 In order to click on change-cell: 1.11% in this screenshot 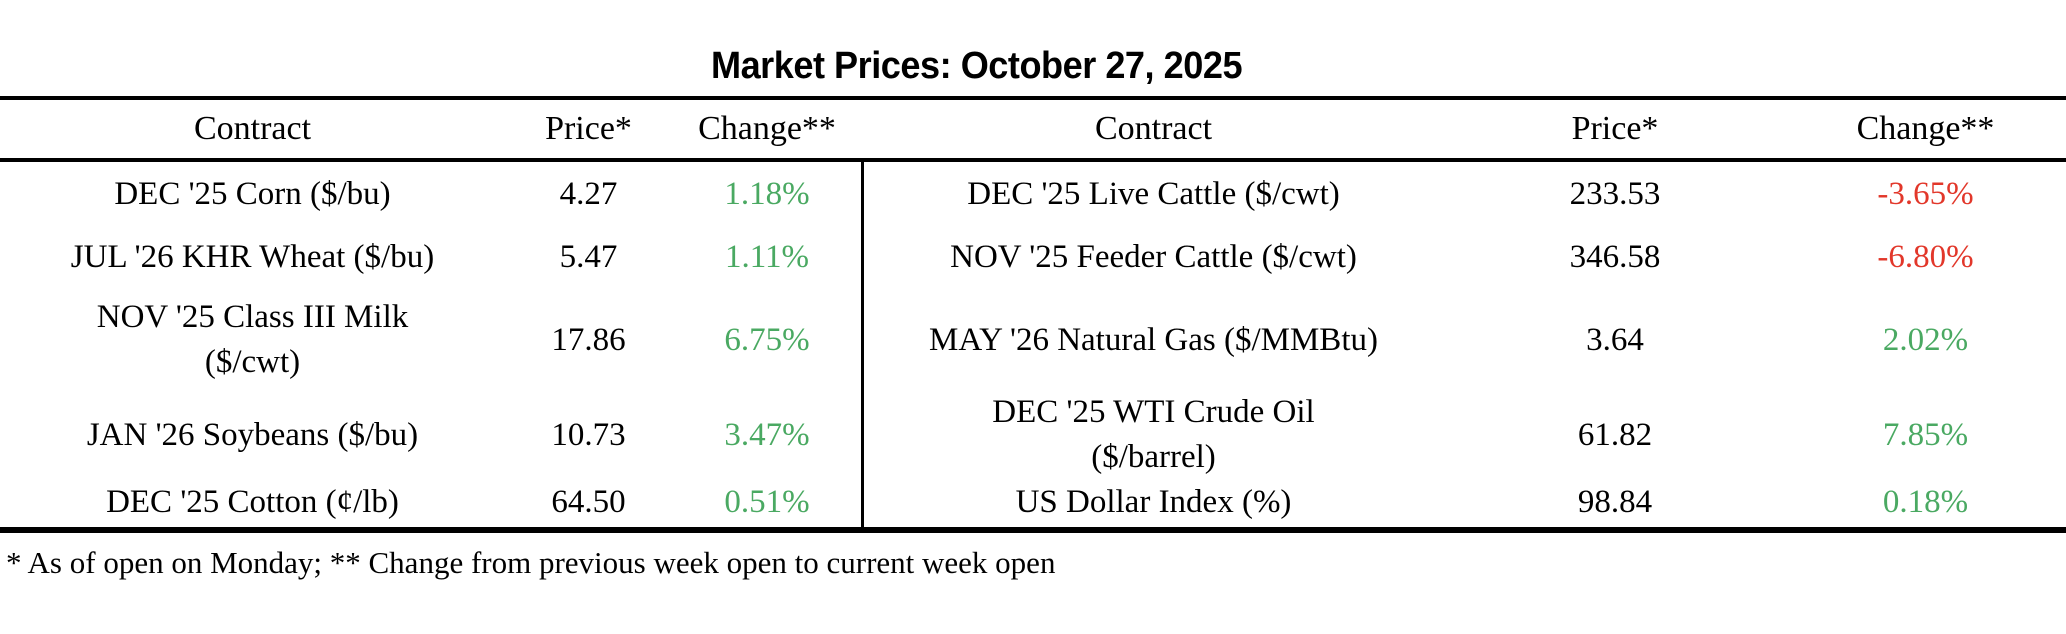, I will do `click(766, 256)`.